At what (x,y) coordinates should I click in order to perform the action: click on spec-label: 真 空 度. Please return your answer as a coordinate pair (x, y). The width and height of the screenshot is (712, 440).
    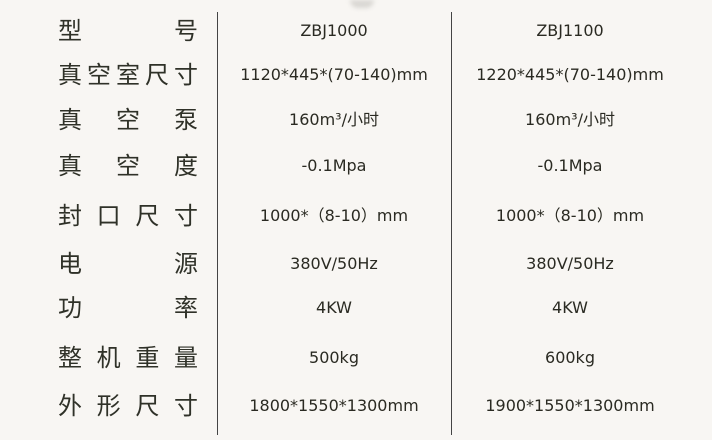
    Looking at the image, I should click on (128, 166).